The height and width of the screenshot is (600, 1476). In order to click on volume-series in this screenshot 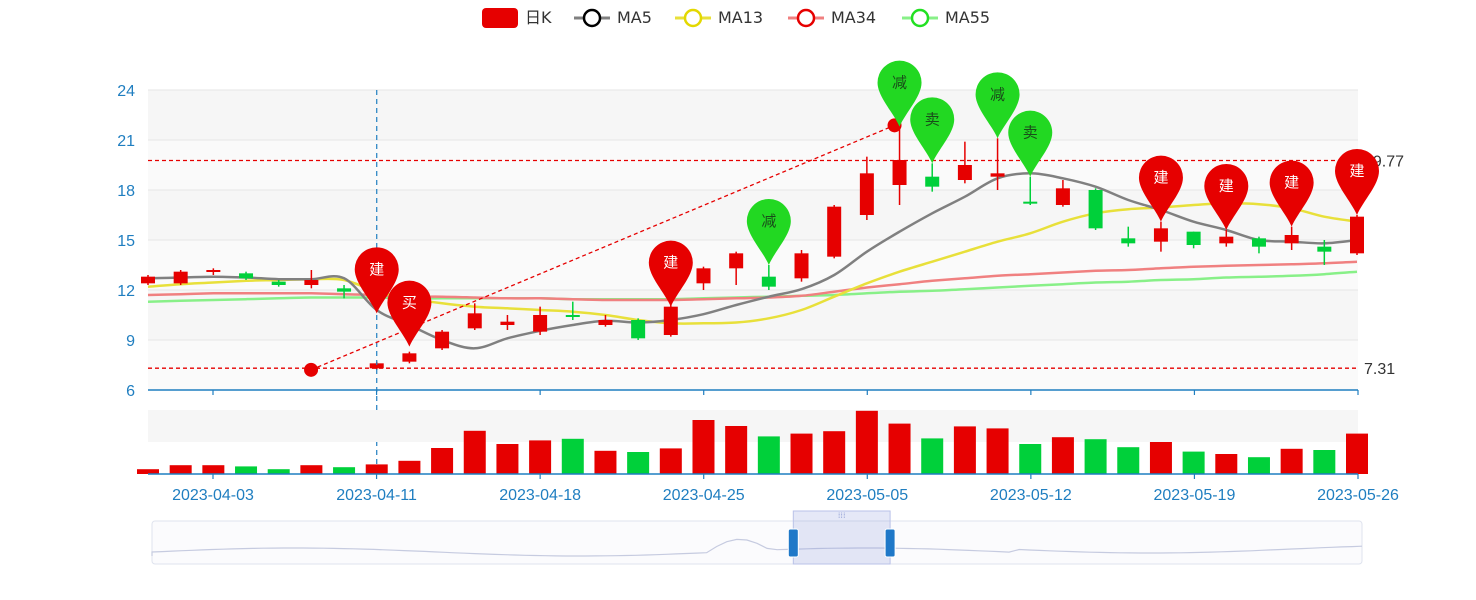, I will do `click(752, 442)`.